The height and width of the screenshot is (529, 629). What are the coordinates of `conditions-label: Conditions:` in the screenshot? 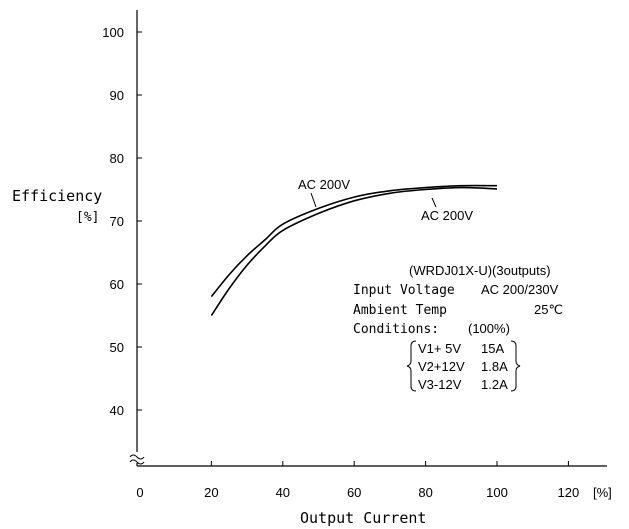 It's located at (396, 329).